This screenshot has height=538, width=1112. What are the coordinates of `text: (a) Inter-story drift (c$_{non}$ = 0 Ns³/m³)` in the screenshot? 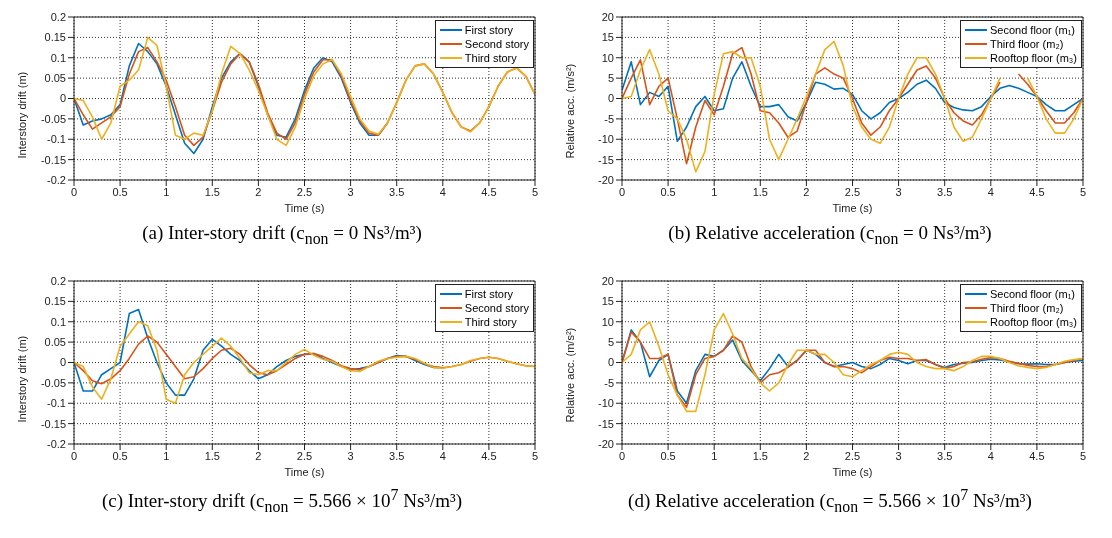 It's located at (282, 235).